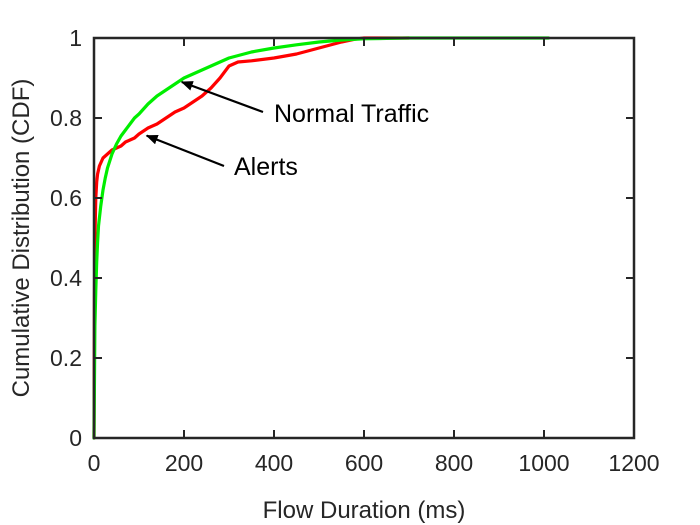 The width and height of the screenshot is (700, 525). I want to click on x-tick-label: 1000, so click(543, 463).